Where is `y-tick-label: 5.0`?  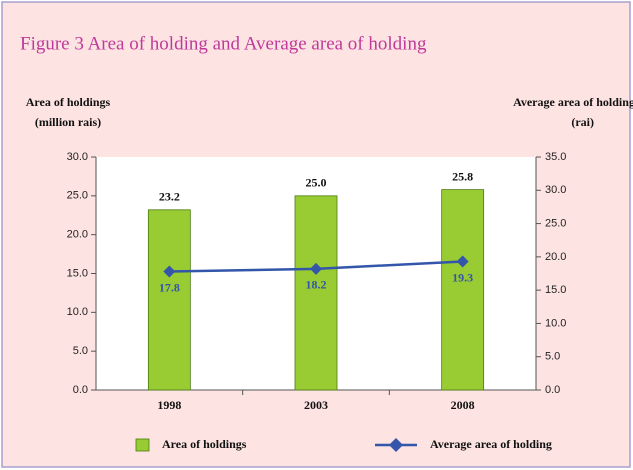 y-tick-label: 5.0 is located at coordinates (80, 351).